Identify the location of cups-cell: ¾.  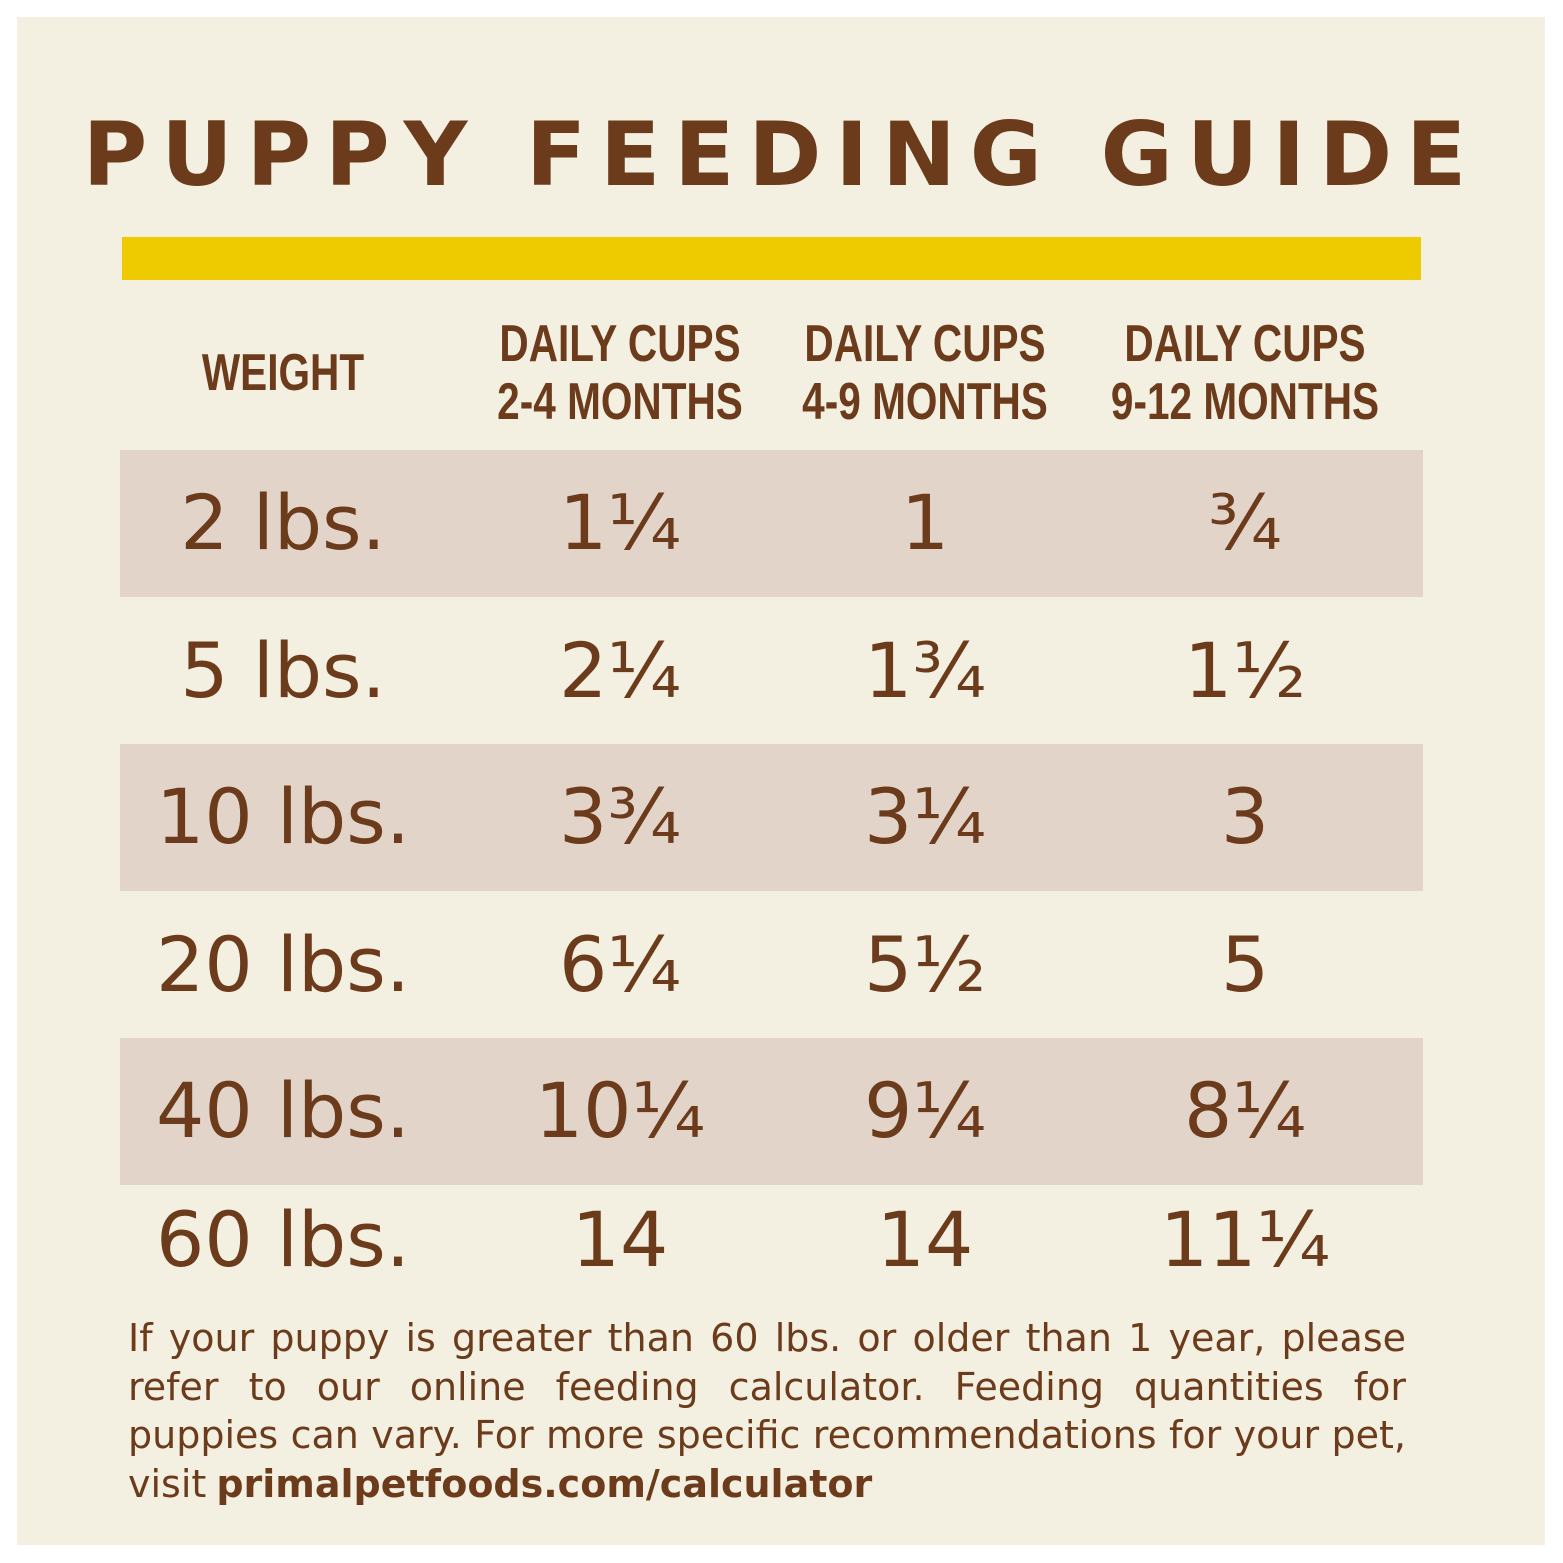
(1245, 522).